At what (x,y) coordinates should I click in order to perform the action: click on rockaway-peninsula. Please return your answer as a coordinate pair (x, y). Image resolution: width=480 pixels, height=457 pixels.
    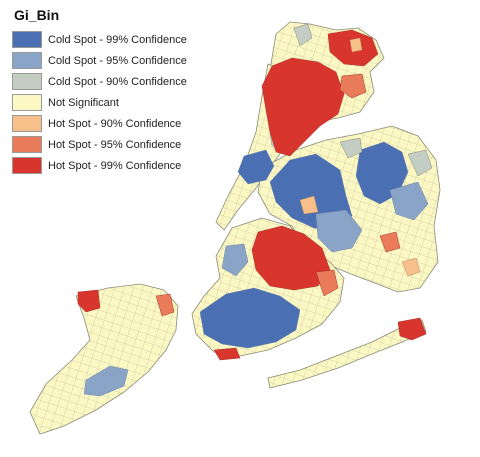
    Looking at the image, I should click on (347, 354).